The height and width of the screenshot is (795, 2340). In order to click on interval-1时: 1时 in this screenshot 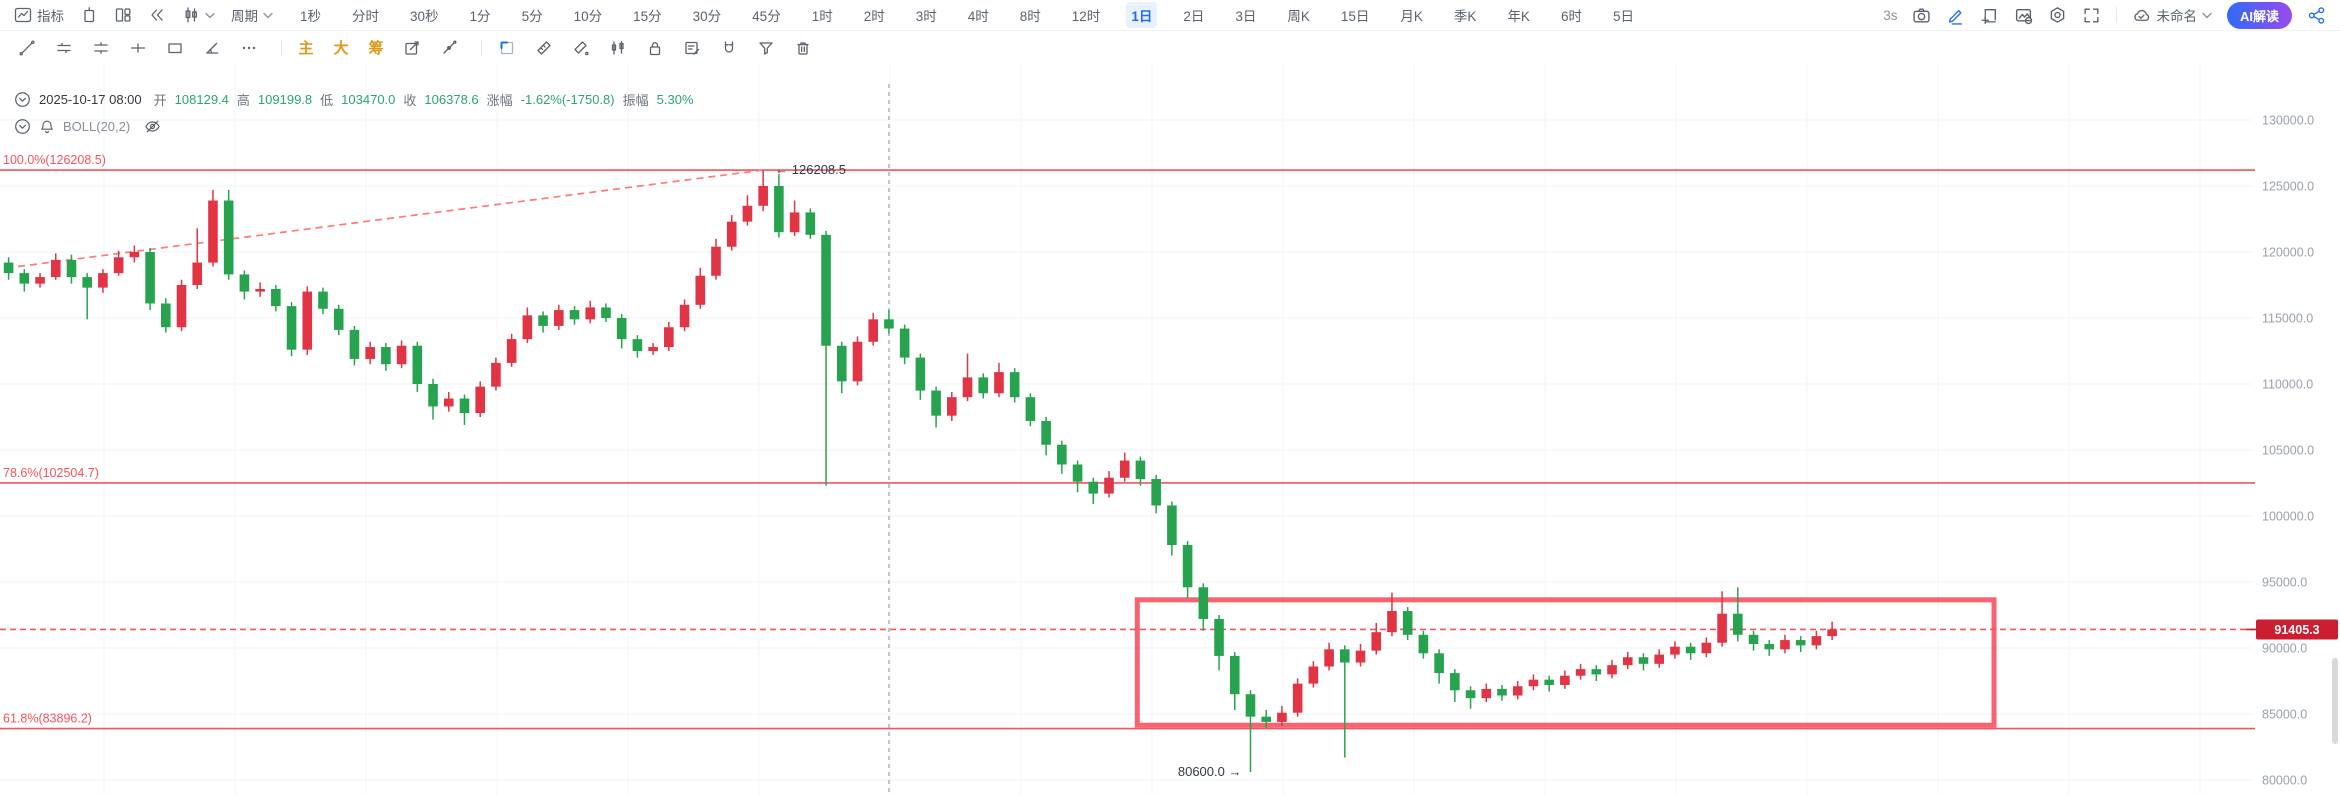, I will do `click(822, 16)`.